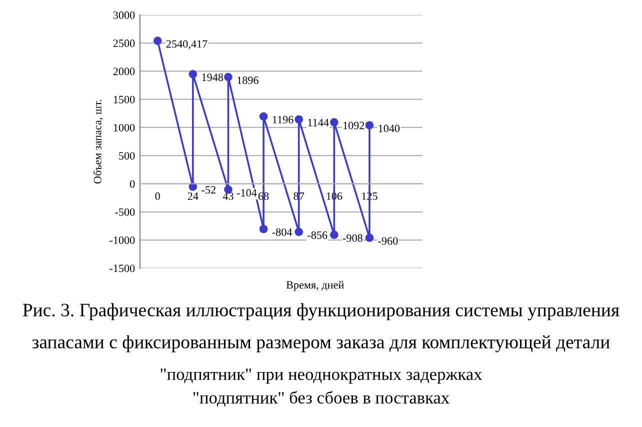 This screenshot has height=427, width=642. I want to click on y-tick-label: 1000, so click(124, 128).